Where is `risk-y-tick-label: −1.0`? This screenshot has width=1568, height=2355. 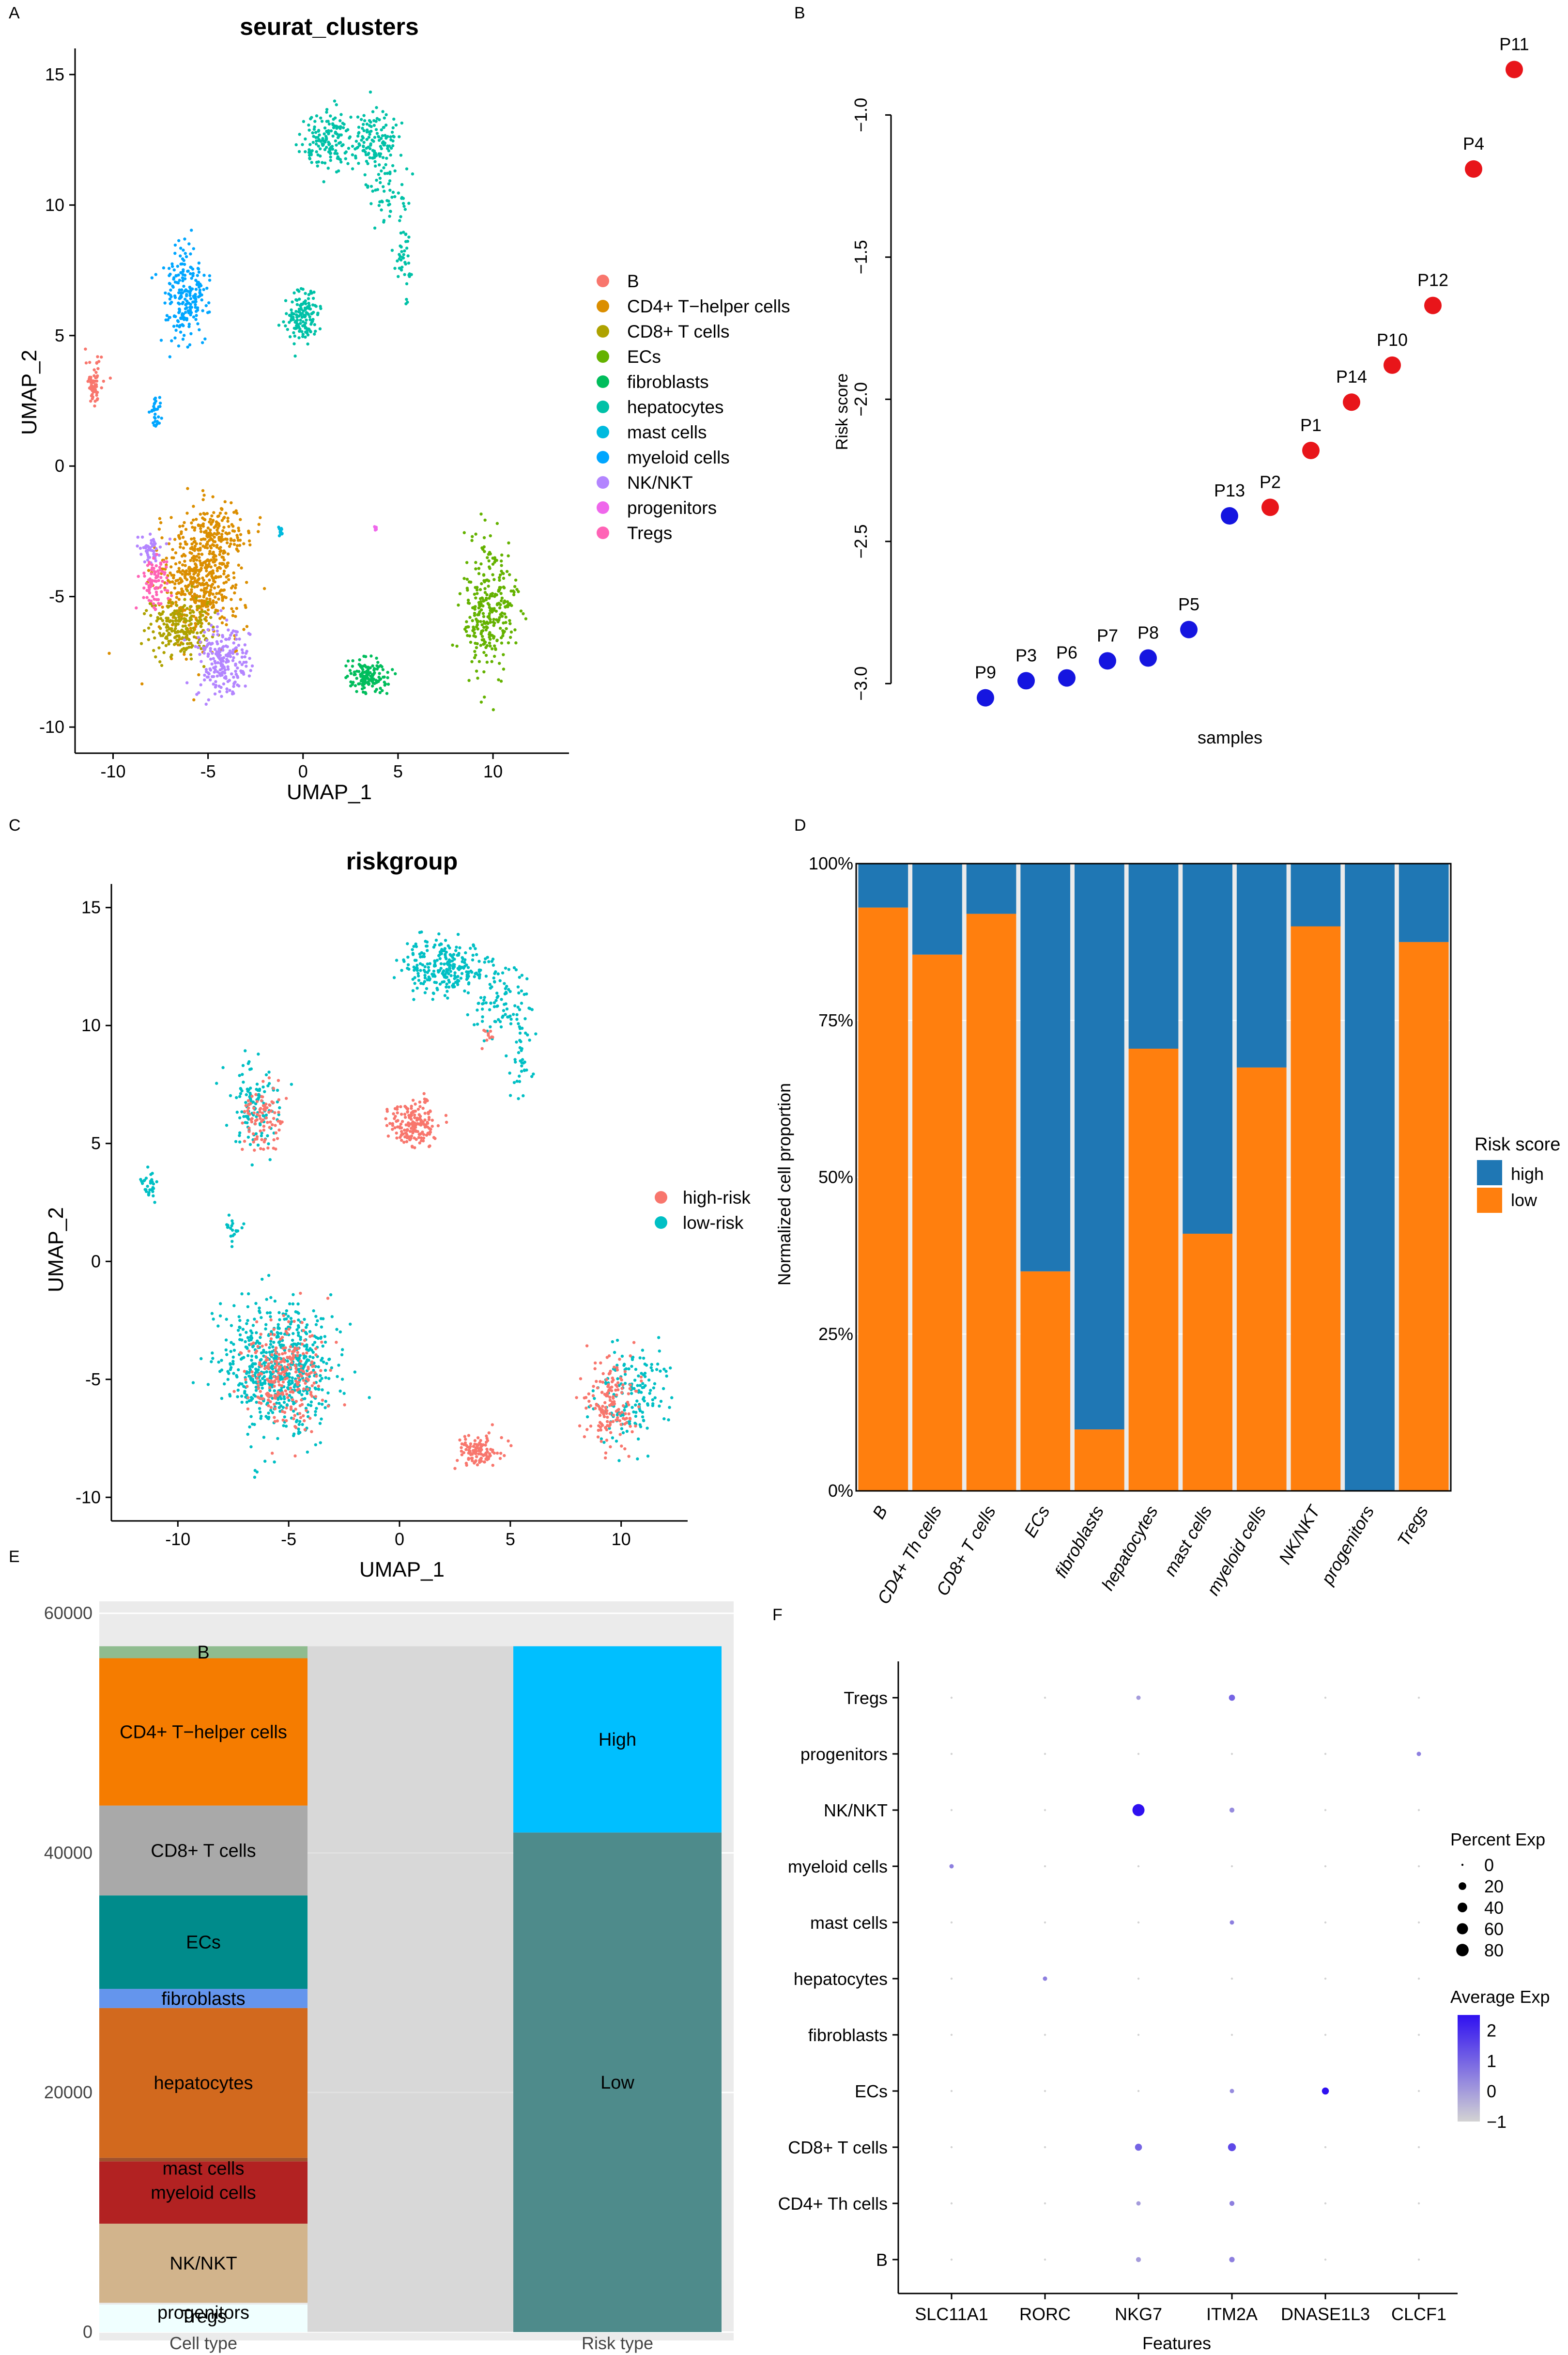 risk-y-tick-label: −1.0 is located at coordinates (861, 115).